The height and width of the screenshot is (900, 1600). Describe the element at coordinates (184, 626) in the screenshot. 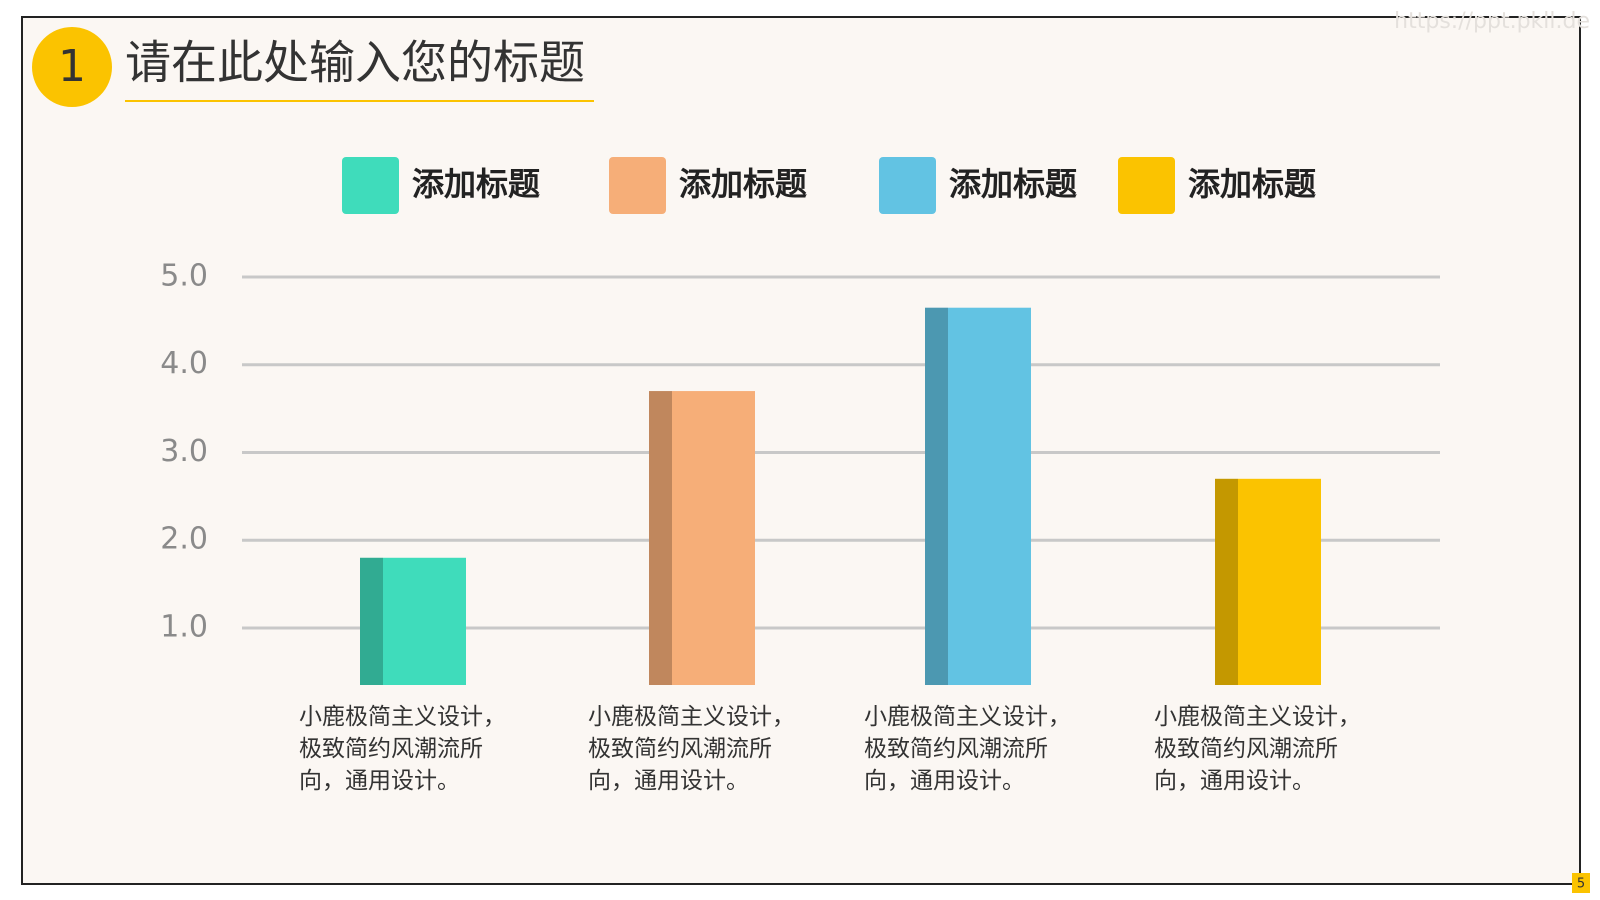

I see `y-tick-label: 1.0` at that location.